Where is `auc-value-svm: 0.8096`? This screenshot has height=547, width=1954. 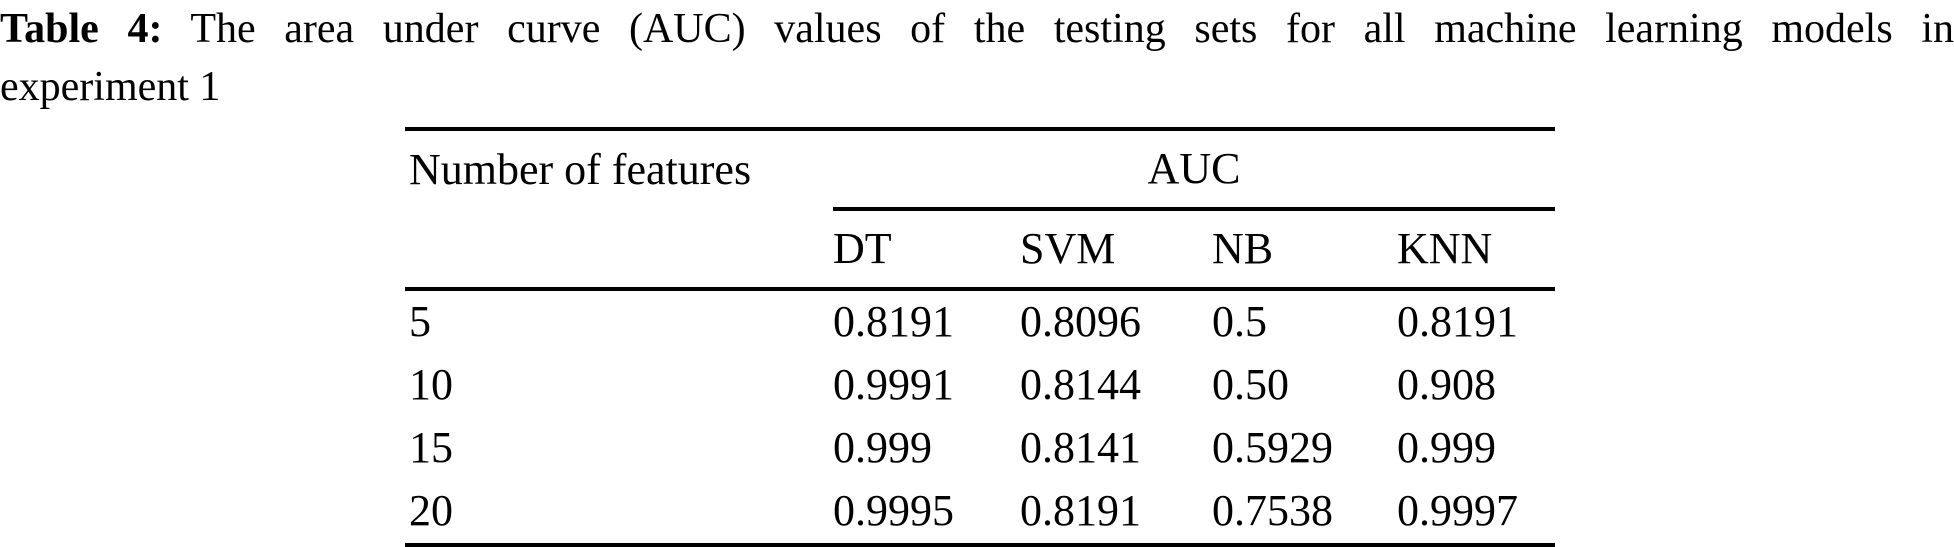 auc-value-svm: 0.8096 is located at coordinates (1080, 322).